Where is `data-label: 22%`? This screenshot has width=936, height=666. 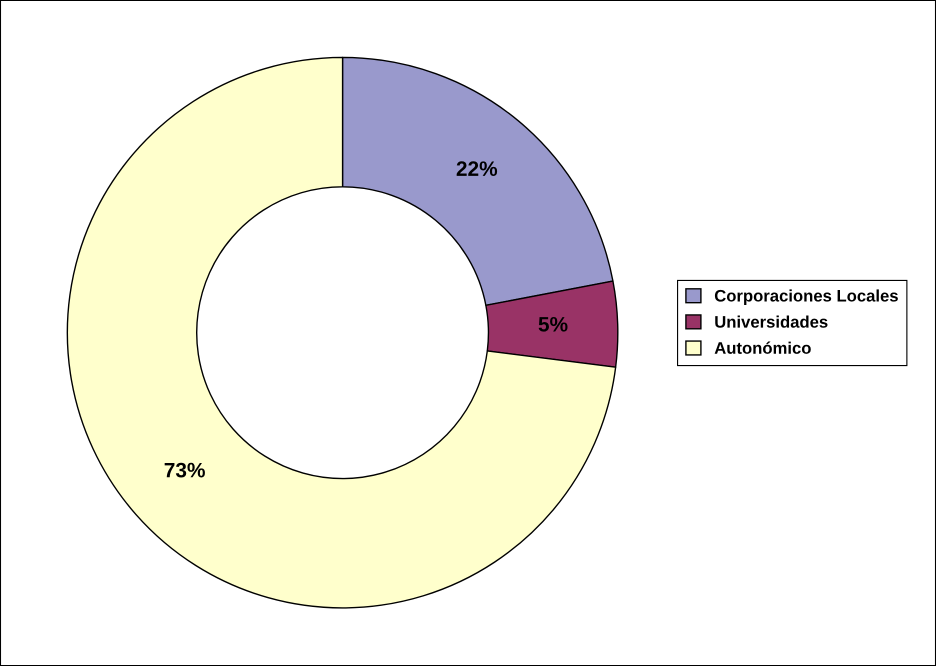
data-label: 22% is located at coordinates (477, 168).